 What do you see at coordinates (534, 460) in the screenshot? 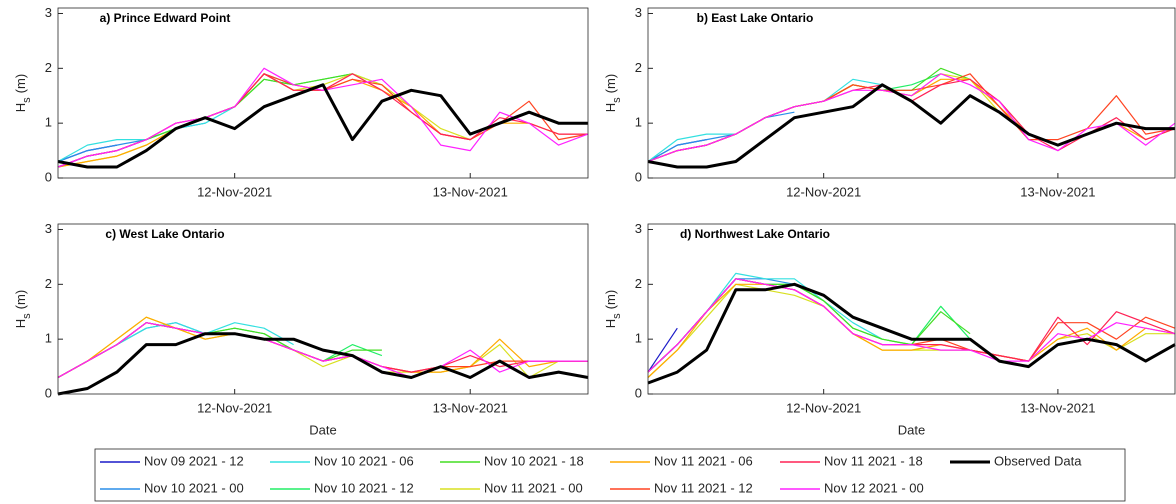
I see `legend-label: Nov 10 2021 - 18` at bounding box center [534, 460].